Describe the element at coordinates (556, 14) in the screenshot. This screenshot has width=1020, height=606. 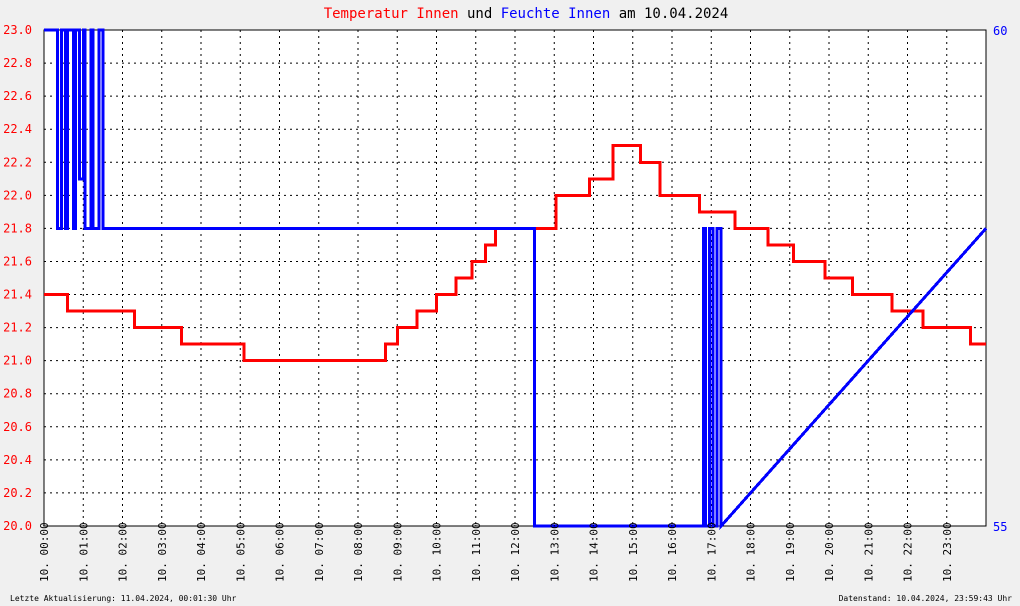
I see `title-segment: Feuchte Innen` at that location.